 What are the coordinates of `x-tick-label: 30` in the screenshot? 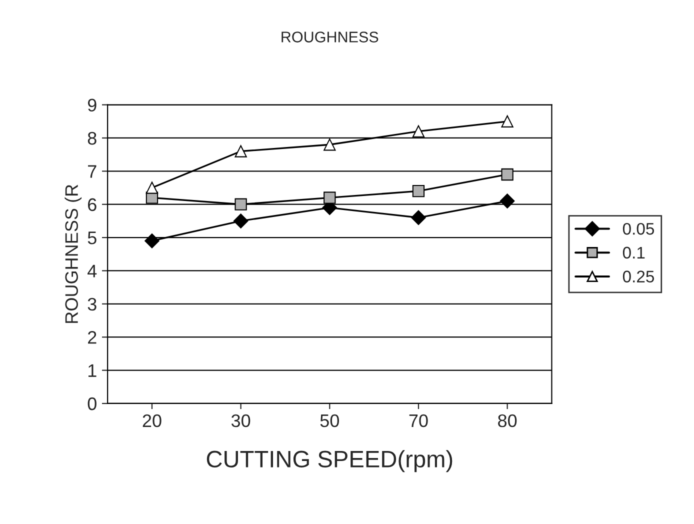 It's located at (240, 421).